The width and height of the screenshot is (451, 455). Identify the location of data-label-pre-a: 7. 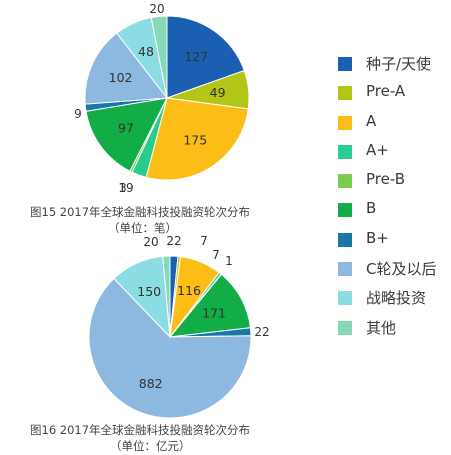
(204, 241).